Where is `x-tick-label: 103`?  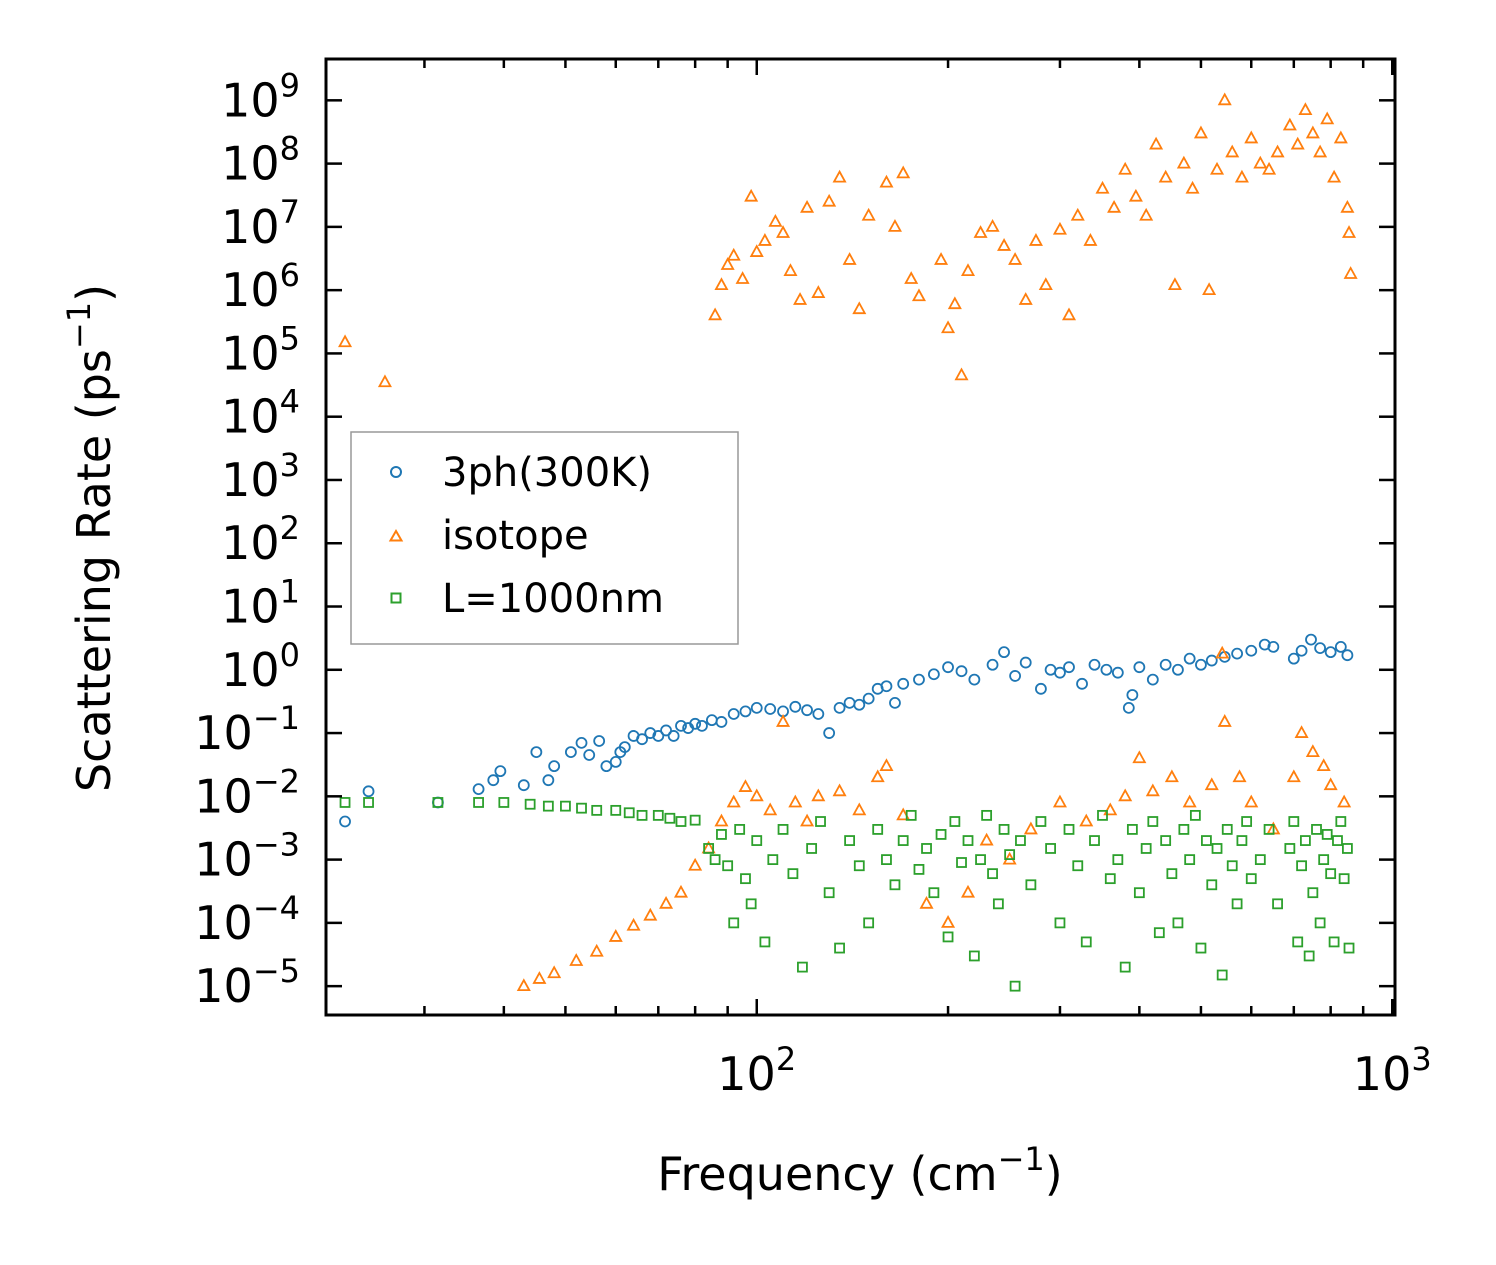
x-tick-label: 103 is located at coordinates (1392, 1070).